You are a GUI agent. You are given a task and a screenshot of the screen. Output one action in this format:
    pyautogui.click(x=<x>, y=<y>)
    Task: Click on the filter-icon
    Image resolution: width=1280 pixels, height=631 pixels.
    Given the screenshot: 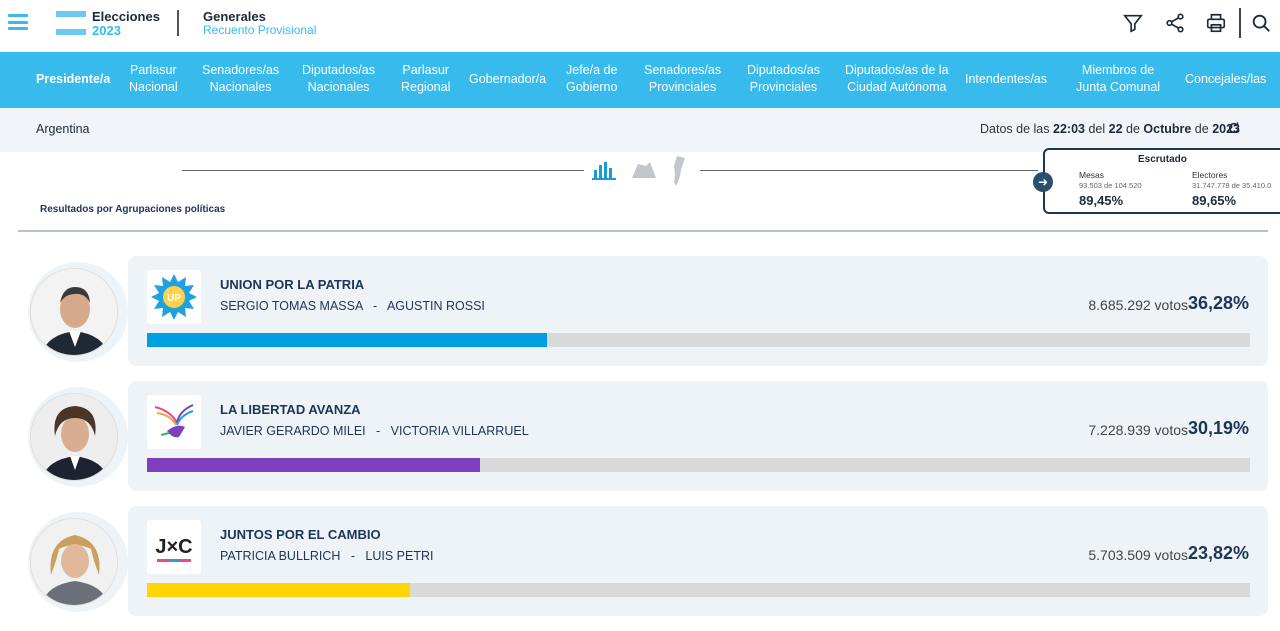 What is the action you would take?
    pyautogui.click(x=1133, y=23)
    